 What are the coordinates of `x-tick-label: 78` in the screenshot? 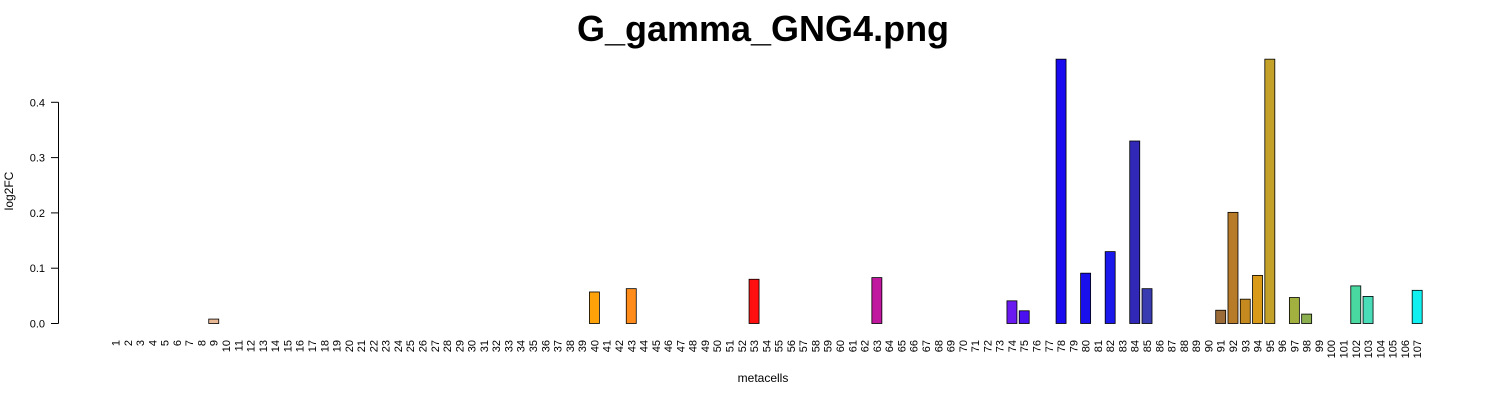 It's located at (1062, 346).